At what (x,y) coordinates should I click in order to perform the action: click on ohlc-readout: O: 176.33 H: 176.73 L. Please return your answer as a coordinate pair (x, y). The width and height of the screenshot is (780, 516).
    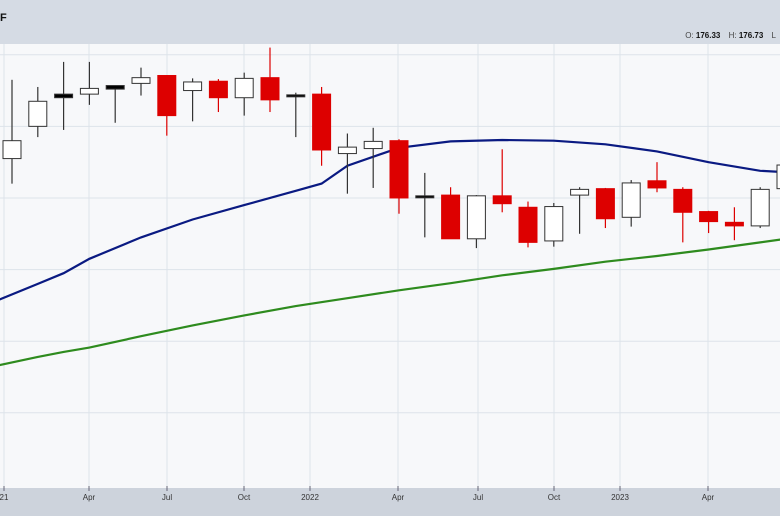
    Looking at the image, I should click on (727, 35).